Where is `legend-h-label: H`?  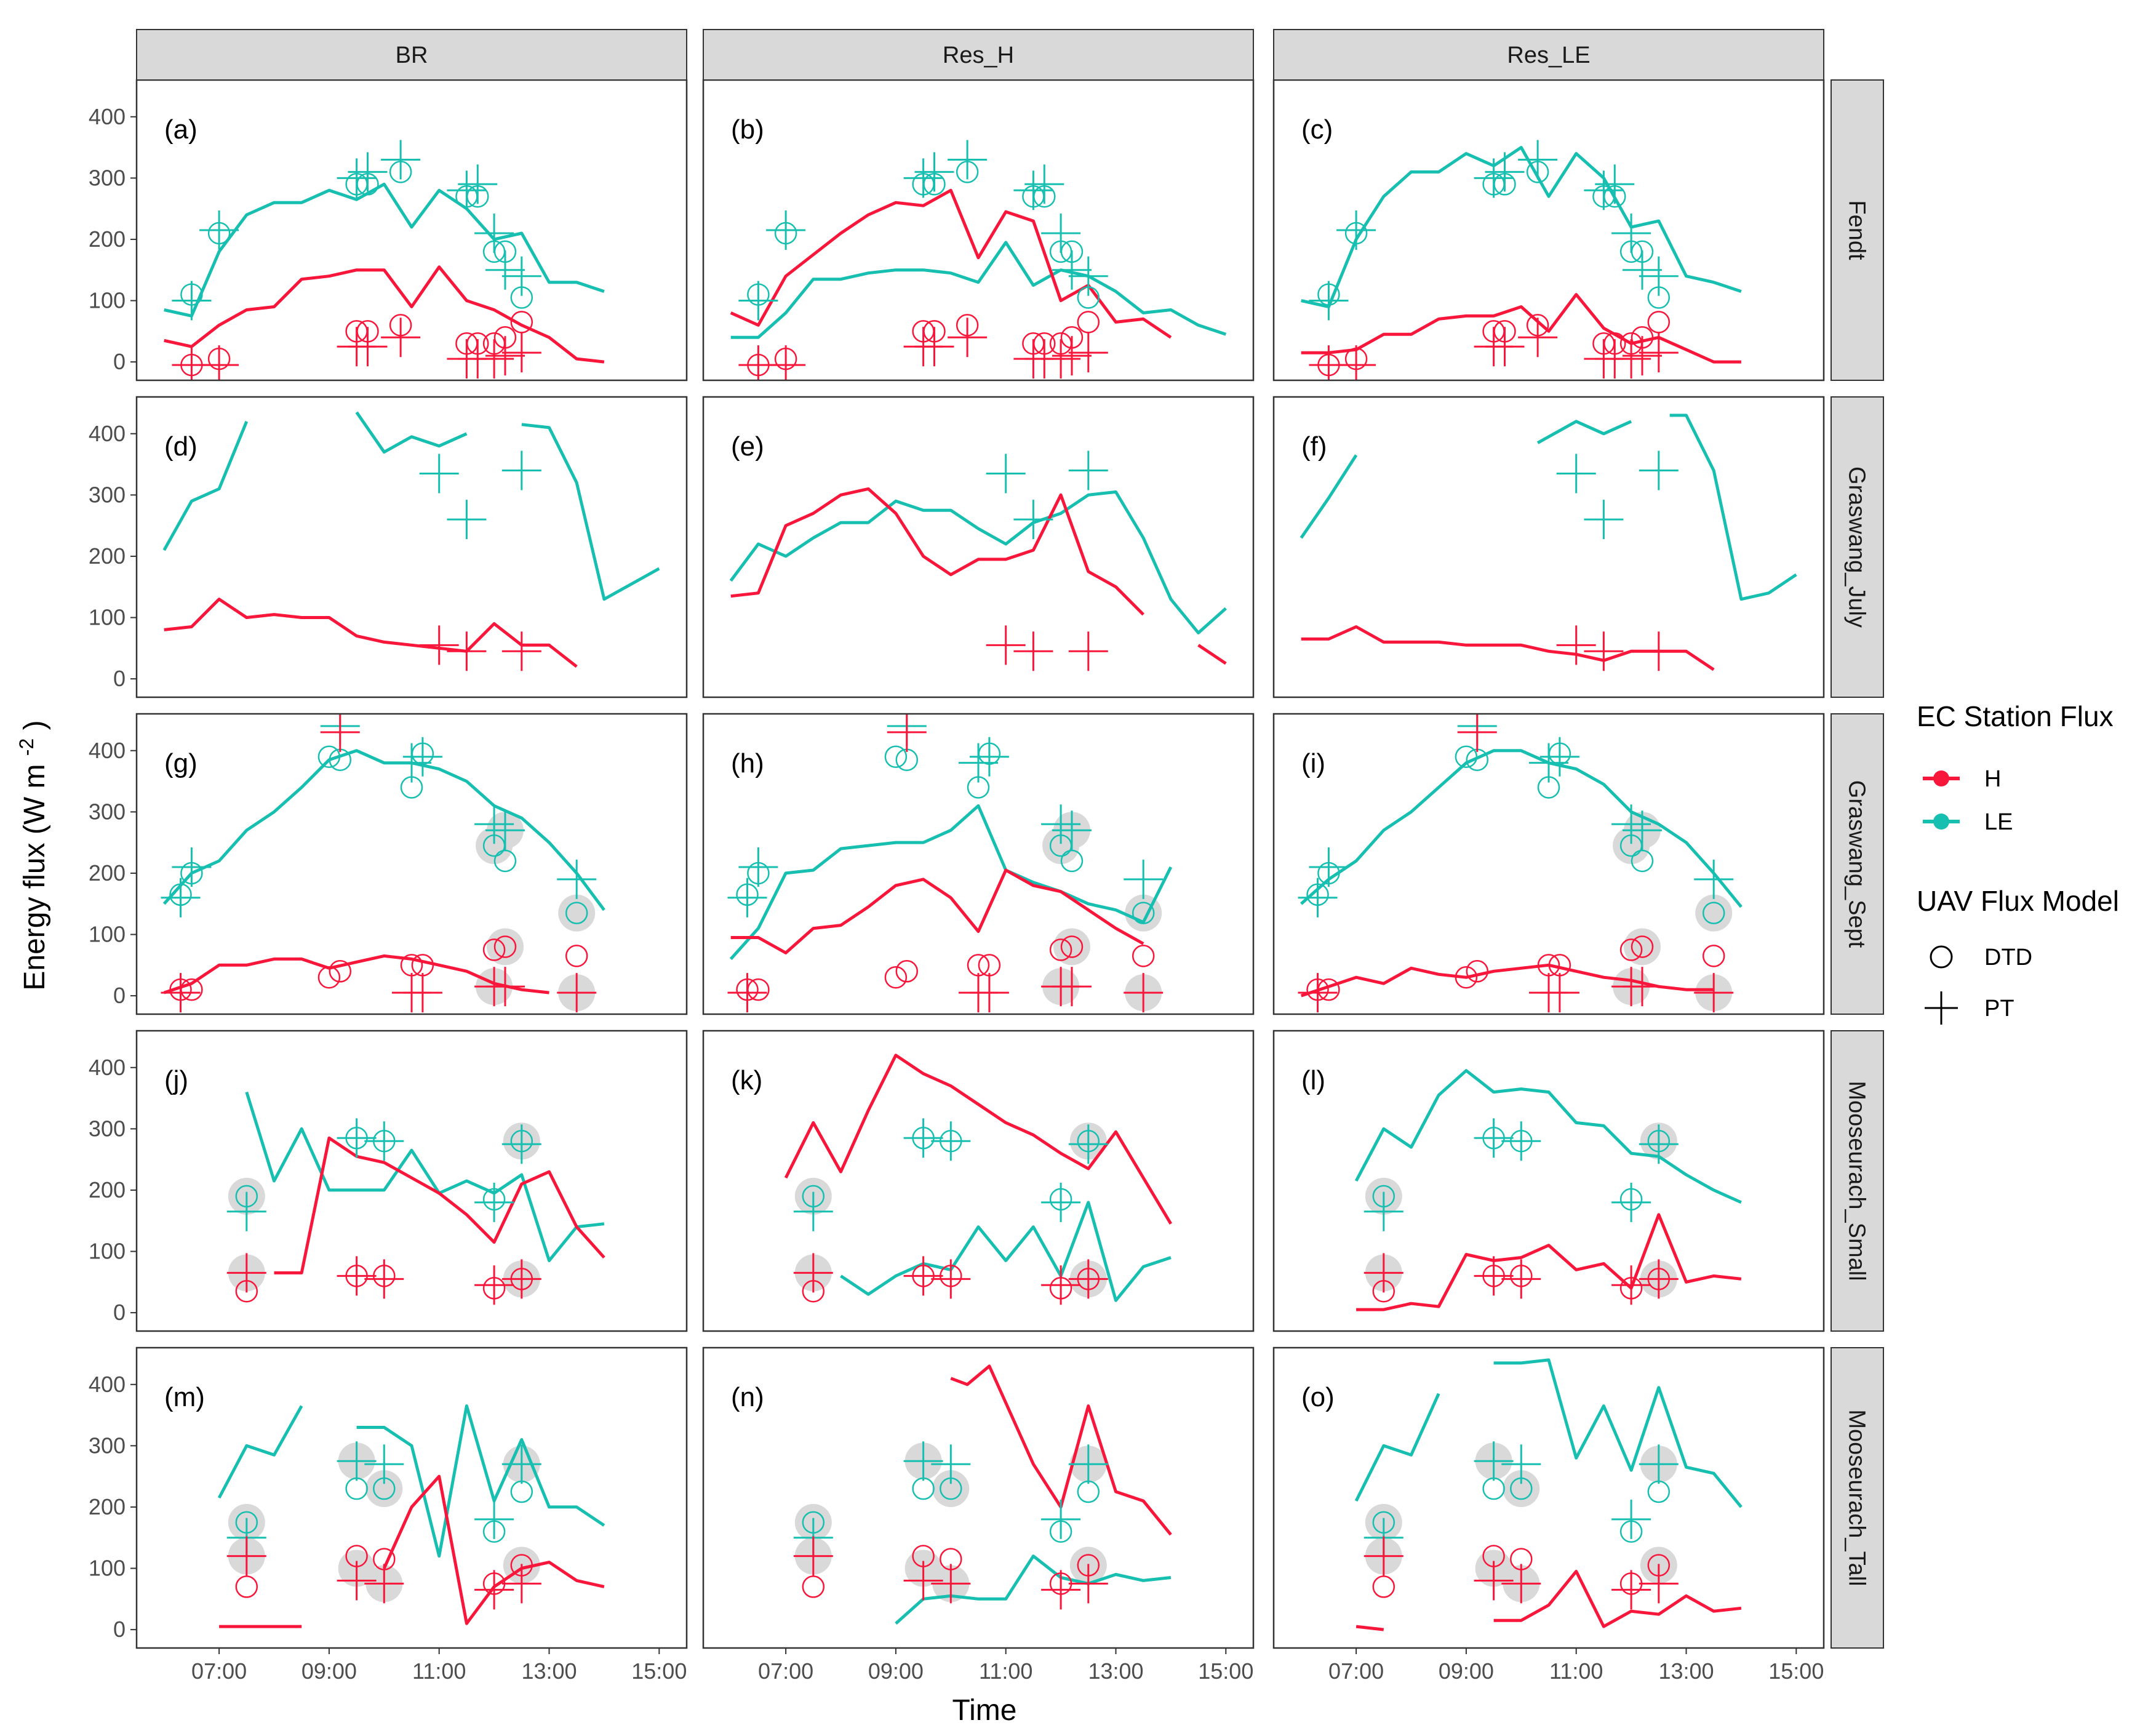 legend-h-label: H is located at coordinates (1992, 779).